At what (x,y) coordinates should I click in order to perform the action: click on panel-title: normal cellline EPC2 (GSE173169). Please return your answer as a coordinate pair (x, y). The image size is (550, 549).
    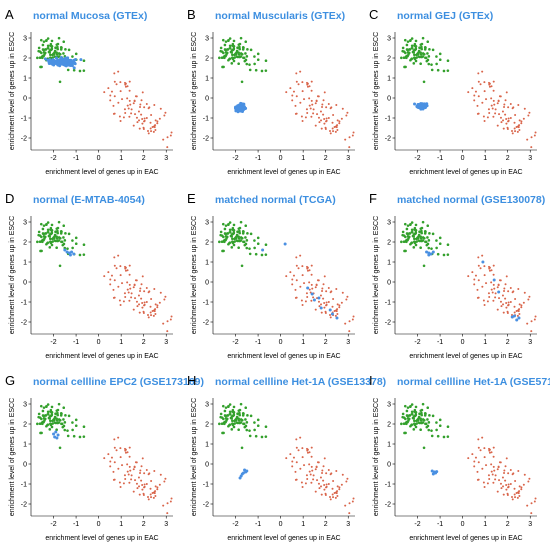
    Looking at the image, I should click on (118, 382).